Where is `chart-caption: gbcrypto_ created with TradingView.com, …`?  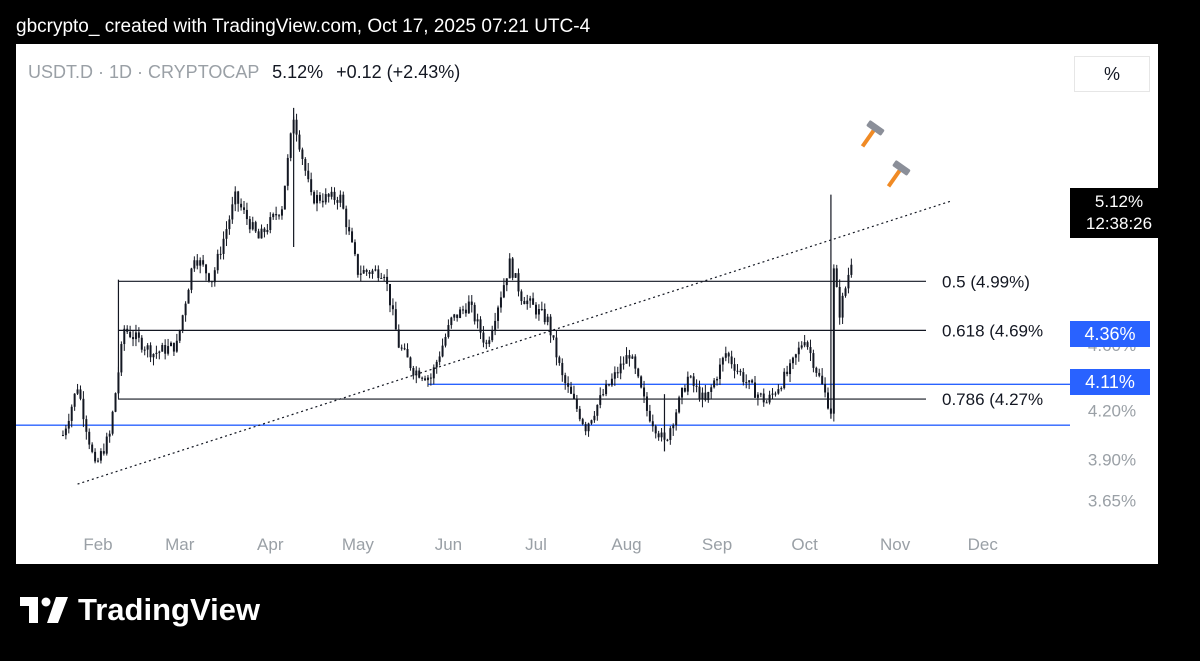
chart-caption: gbcrypto_ created with TradingView.com, … is located at coordinates (303, 26).